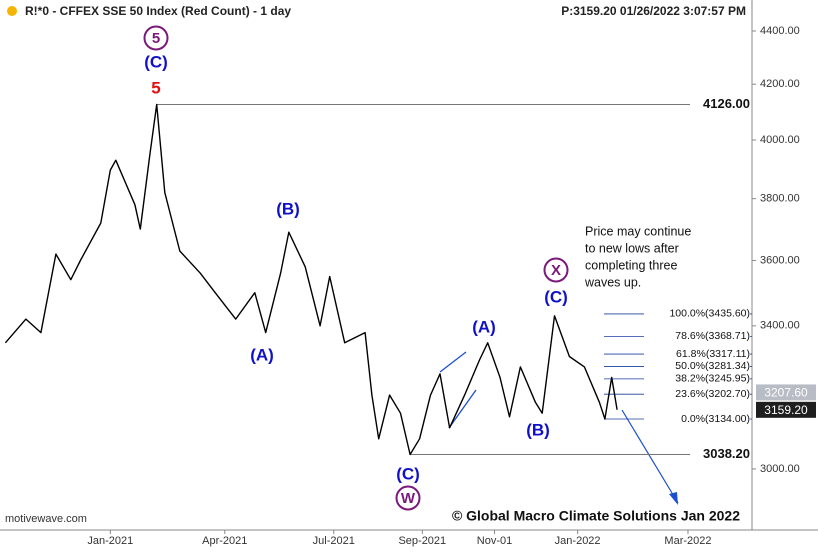 Image resolution: width=818 pixels, height=555 pixels. I want to click on price-tag-label: 3207.60, so click(786, 393).